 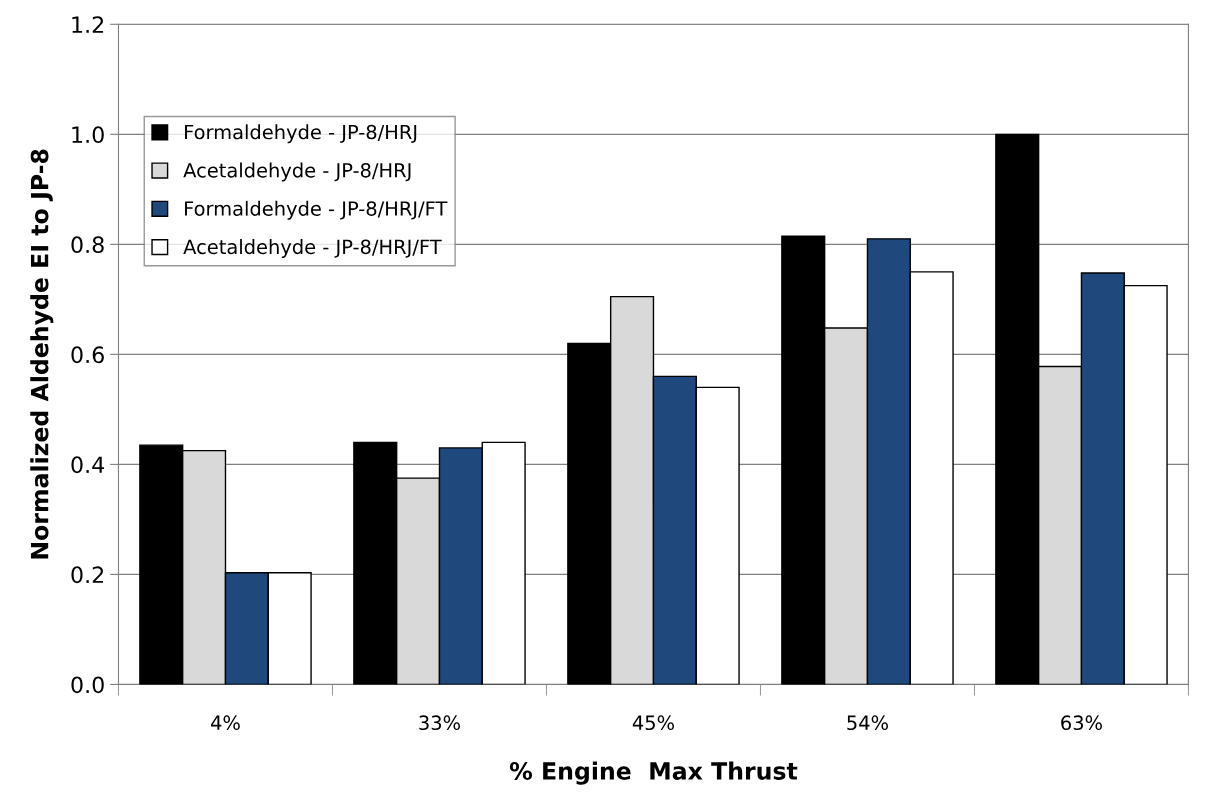 What do you see at coordinates (87, 355) in the screenshot?
I see `y-tick-label: 0.6` at bounding box center [87, 355].